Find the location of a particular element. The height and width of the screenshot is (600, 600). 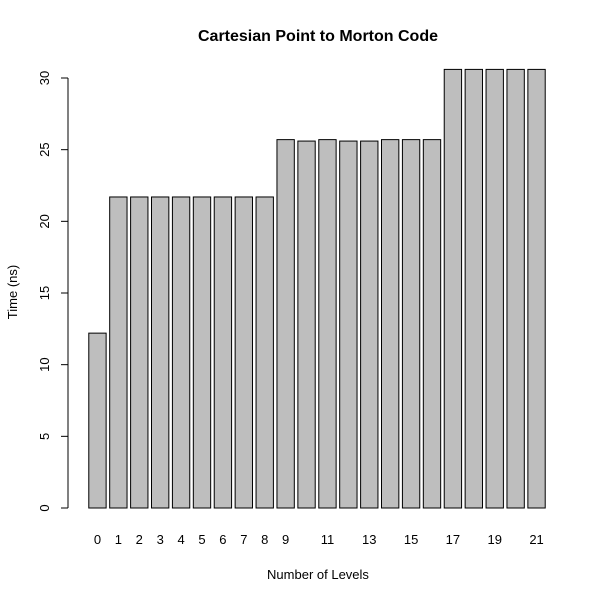

y-tick-label: 30 is located at coordinates (44, 78).